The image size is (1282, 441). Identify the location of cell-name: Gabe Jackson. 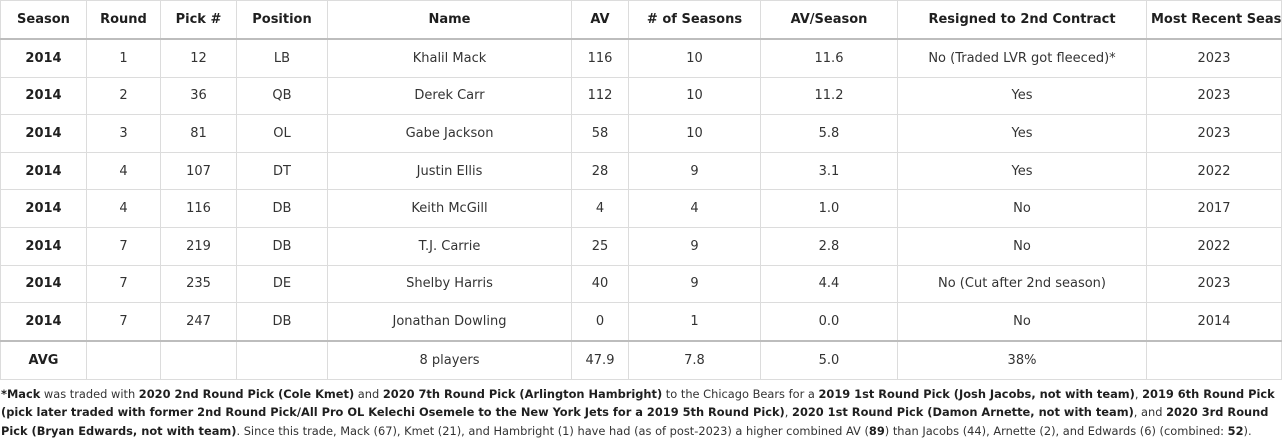
(449, 133).